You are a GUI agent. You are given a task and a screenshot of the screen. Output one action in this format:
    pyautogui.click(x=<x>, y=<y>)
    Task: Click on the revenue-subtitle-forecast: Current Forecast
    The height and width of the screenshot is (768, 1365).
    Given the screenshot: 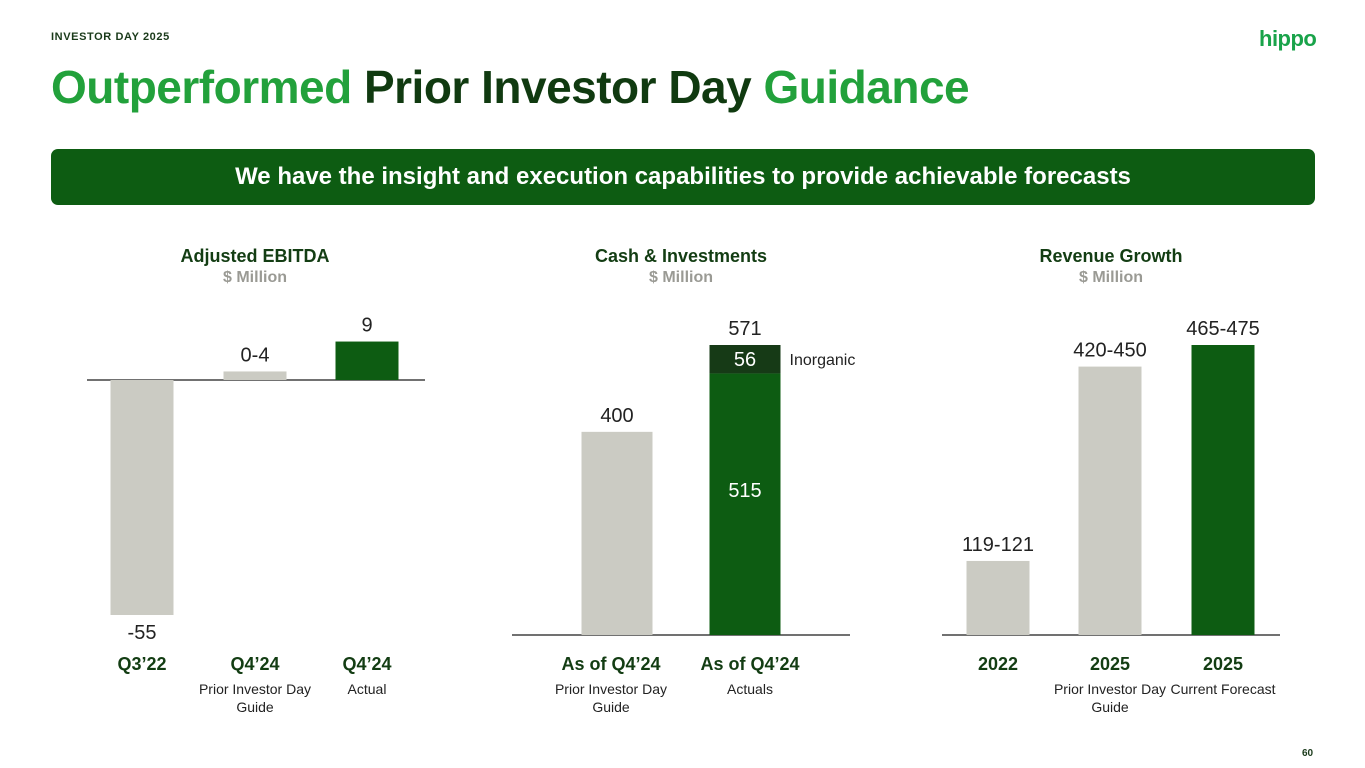 What is the action you would take?
    pyautogui.click(x=1223, y=689)
    